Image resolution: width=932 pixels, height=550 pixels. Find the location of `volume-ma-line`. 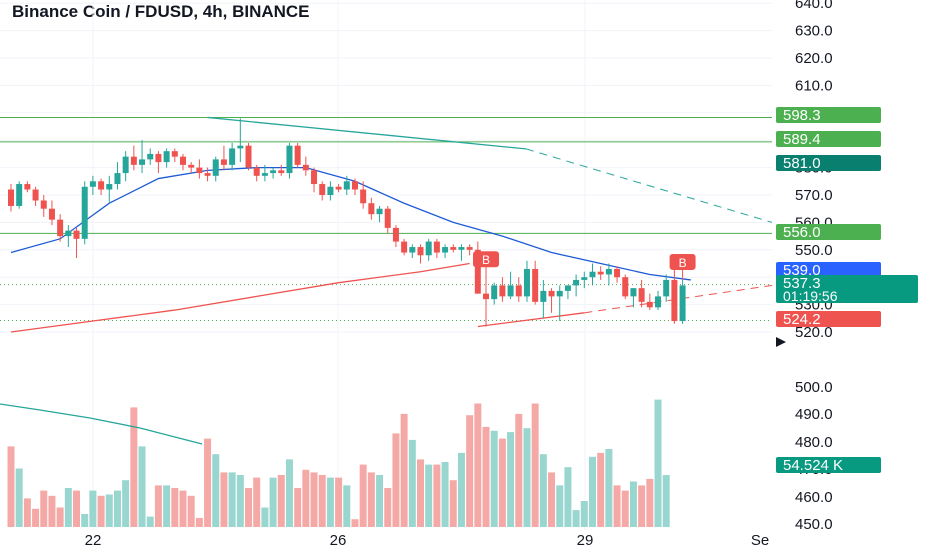

volume-ma-line is located at coordinates (101, 424).